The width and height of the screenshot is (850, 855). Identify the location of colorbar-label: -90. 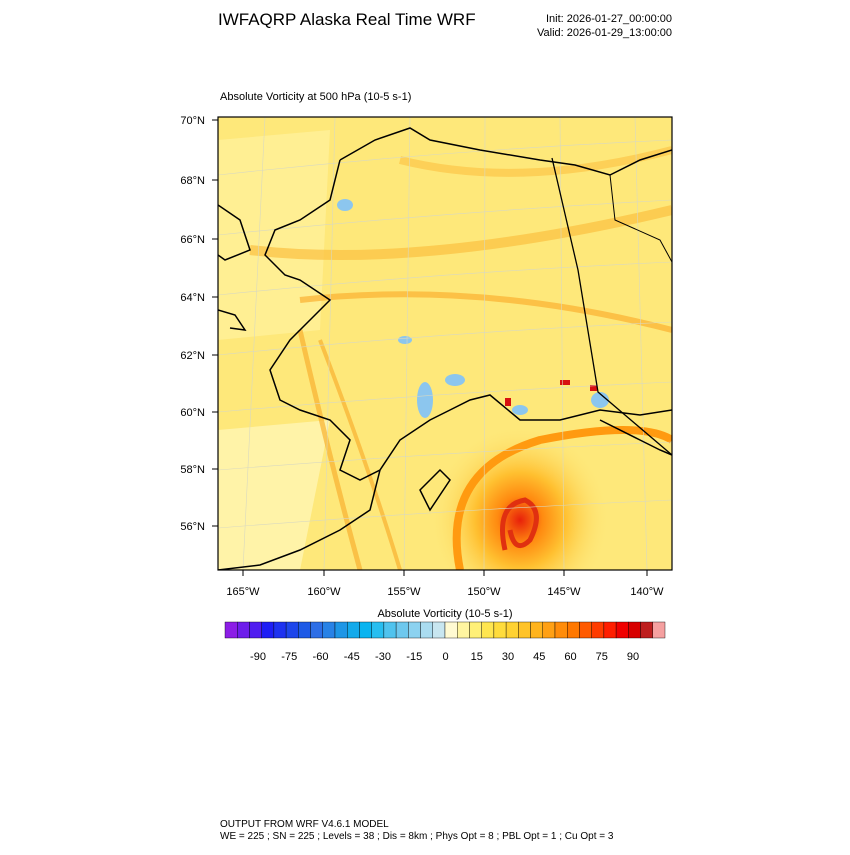
(258, 657).